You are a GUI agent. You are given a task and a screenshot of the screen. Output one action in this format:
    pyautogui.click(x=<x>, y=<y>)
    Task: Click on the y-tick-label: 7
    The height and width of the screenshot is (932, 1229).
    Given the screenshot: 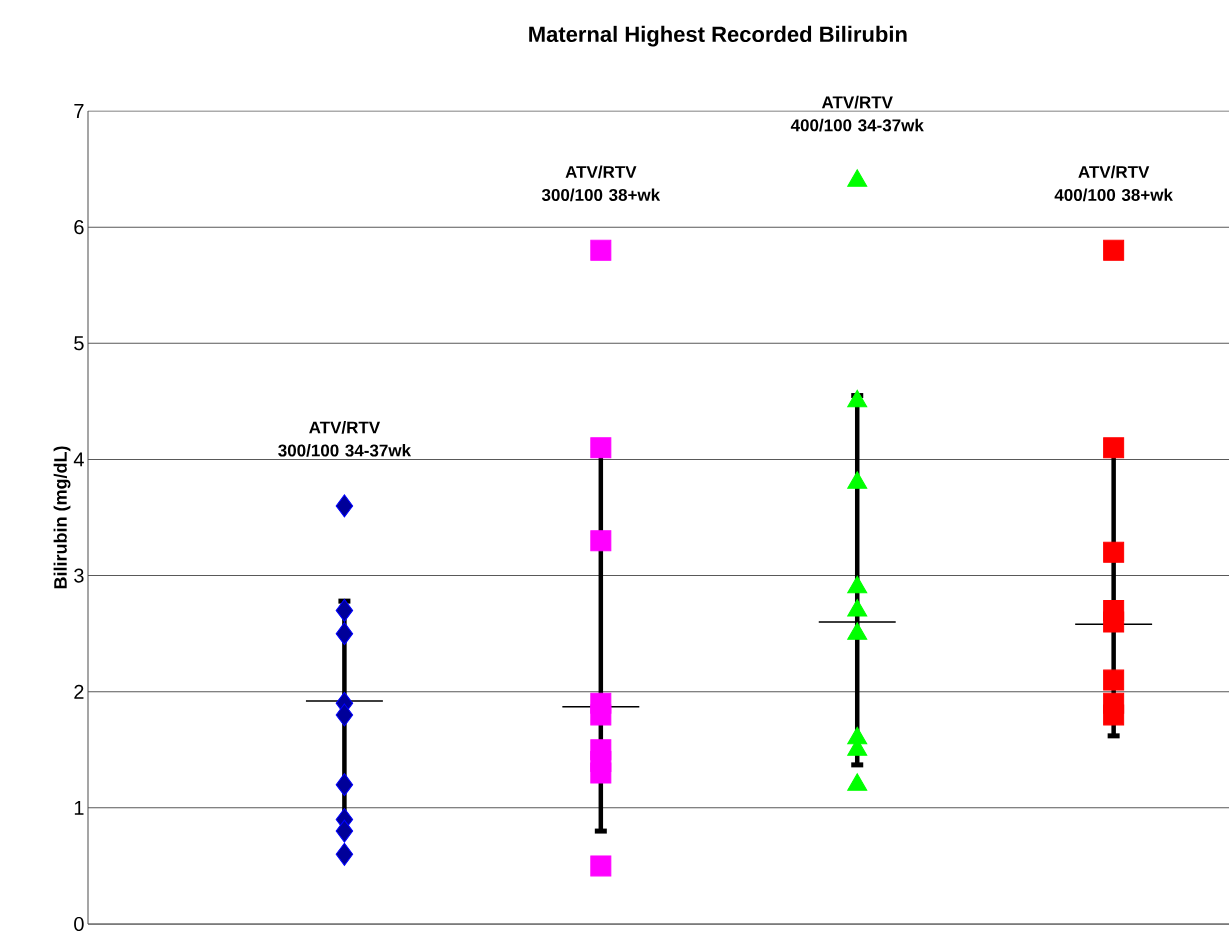 What is the action you would take?
    pyautogui.click(x=79, y=111)
    